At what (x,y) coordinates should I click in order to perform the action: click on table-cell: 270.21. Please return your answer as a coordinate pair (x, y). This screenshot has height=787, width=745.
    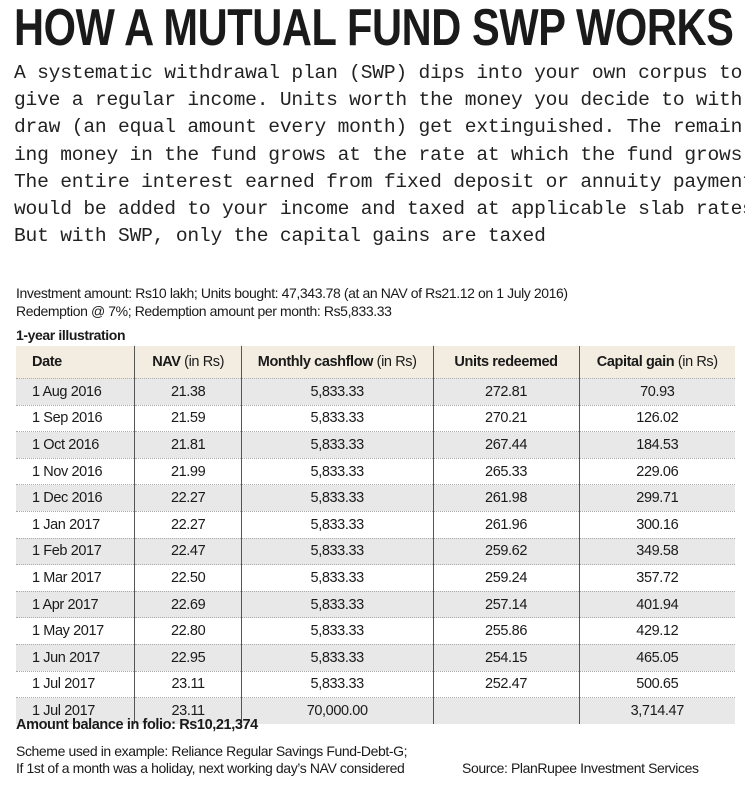
    Looking at the image, I should click on (506, 418).